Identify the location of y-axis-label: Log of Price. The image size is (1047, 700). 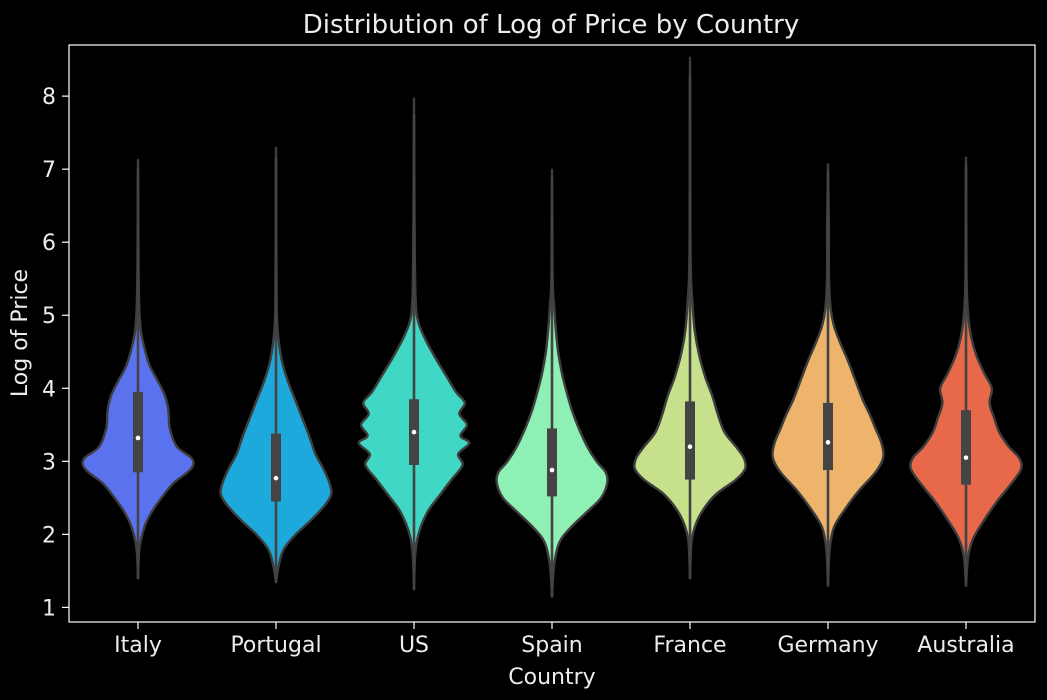
(20, 333).